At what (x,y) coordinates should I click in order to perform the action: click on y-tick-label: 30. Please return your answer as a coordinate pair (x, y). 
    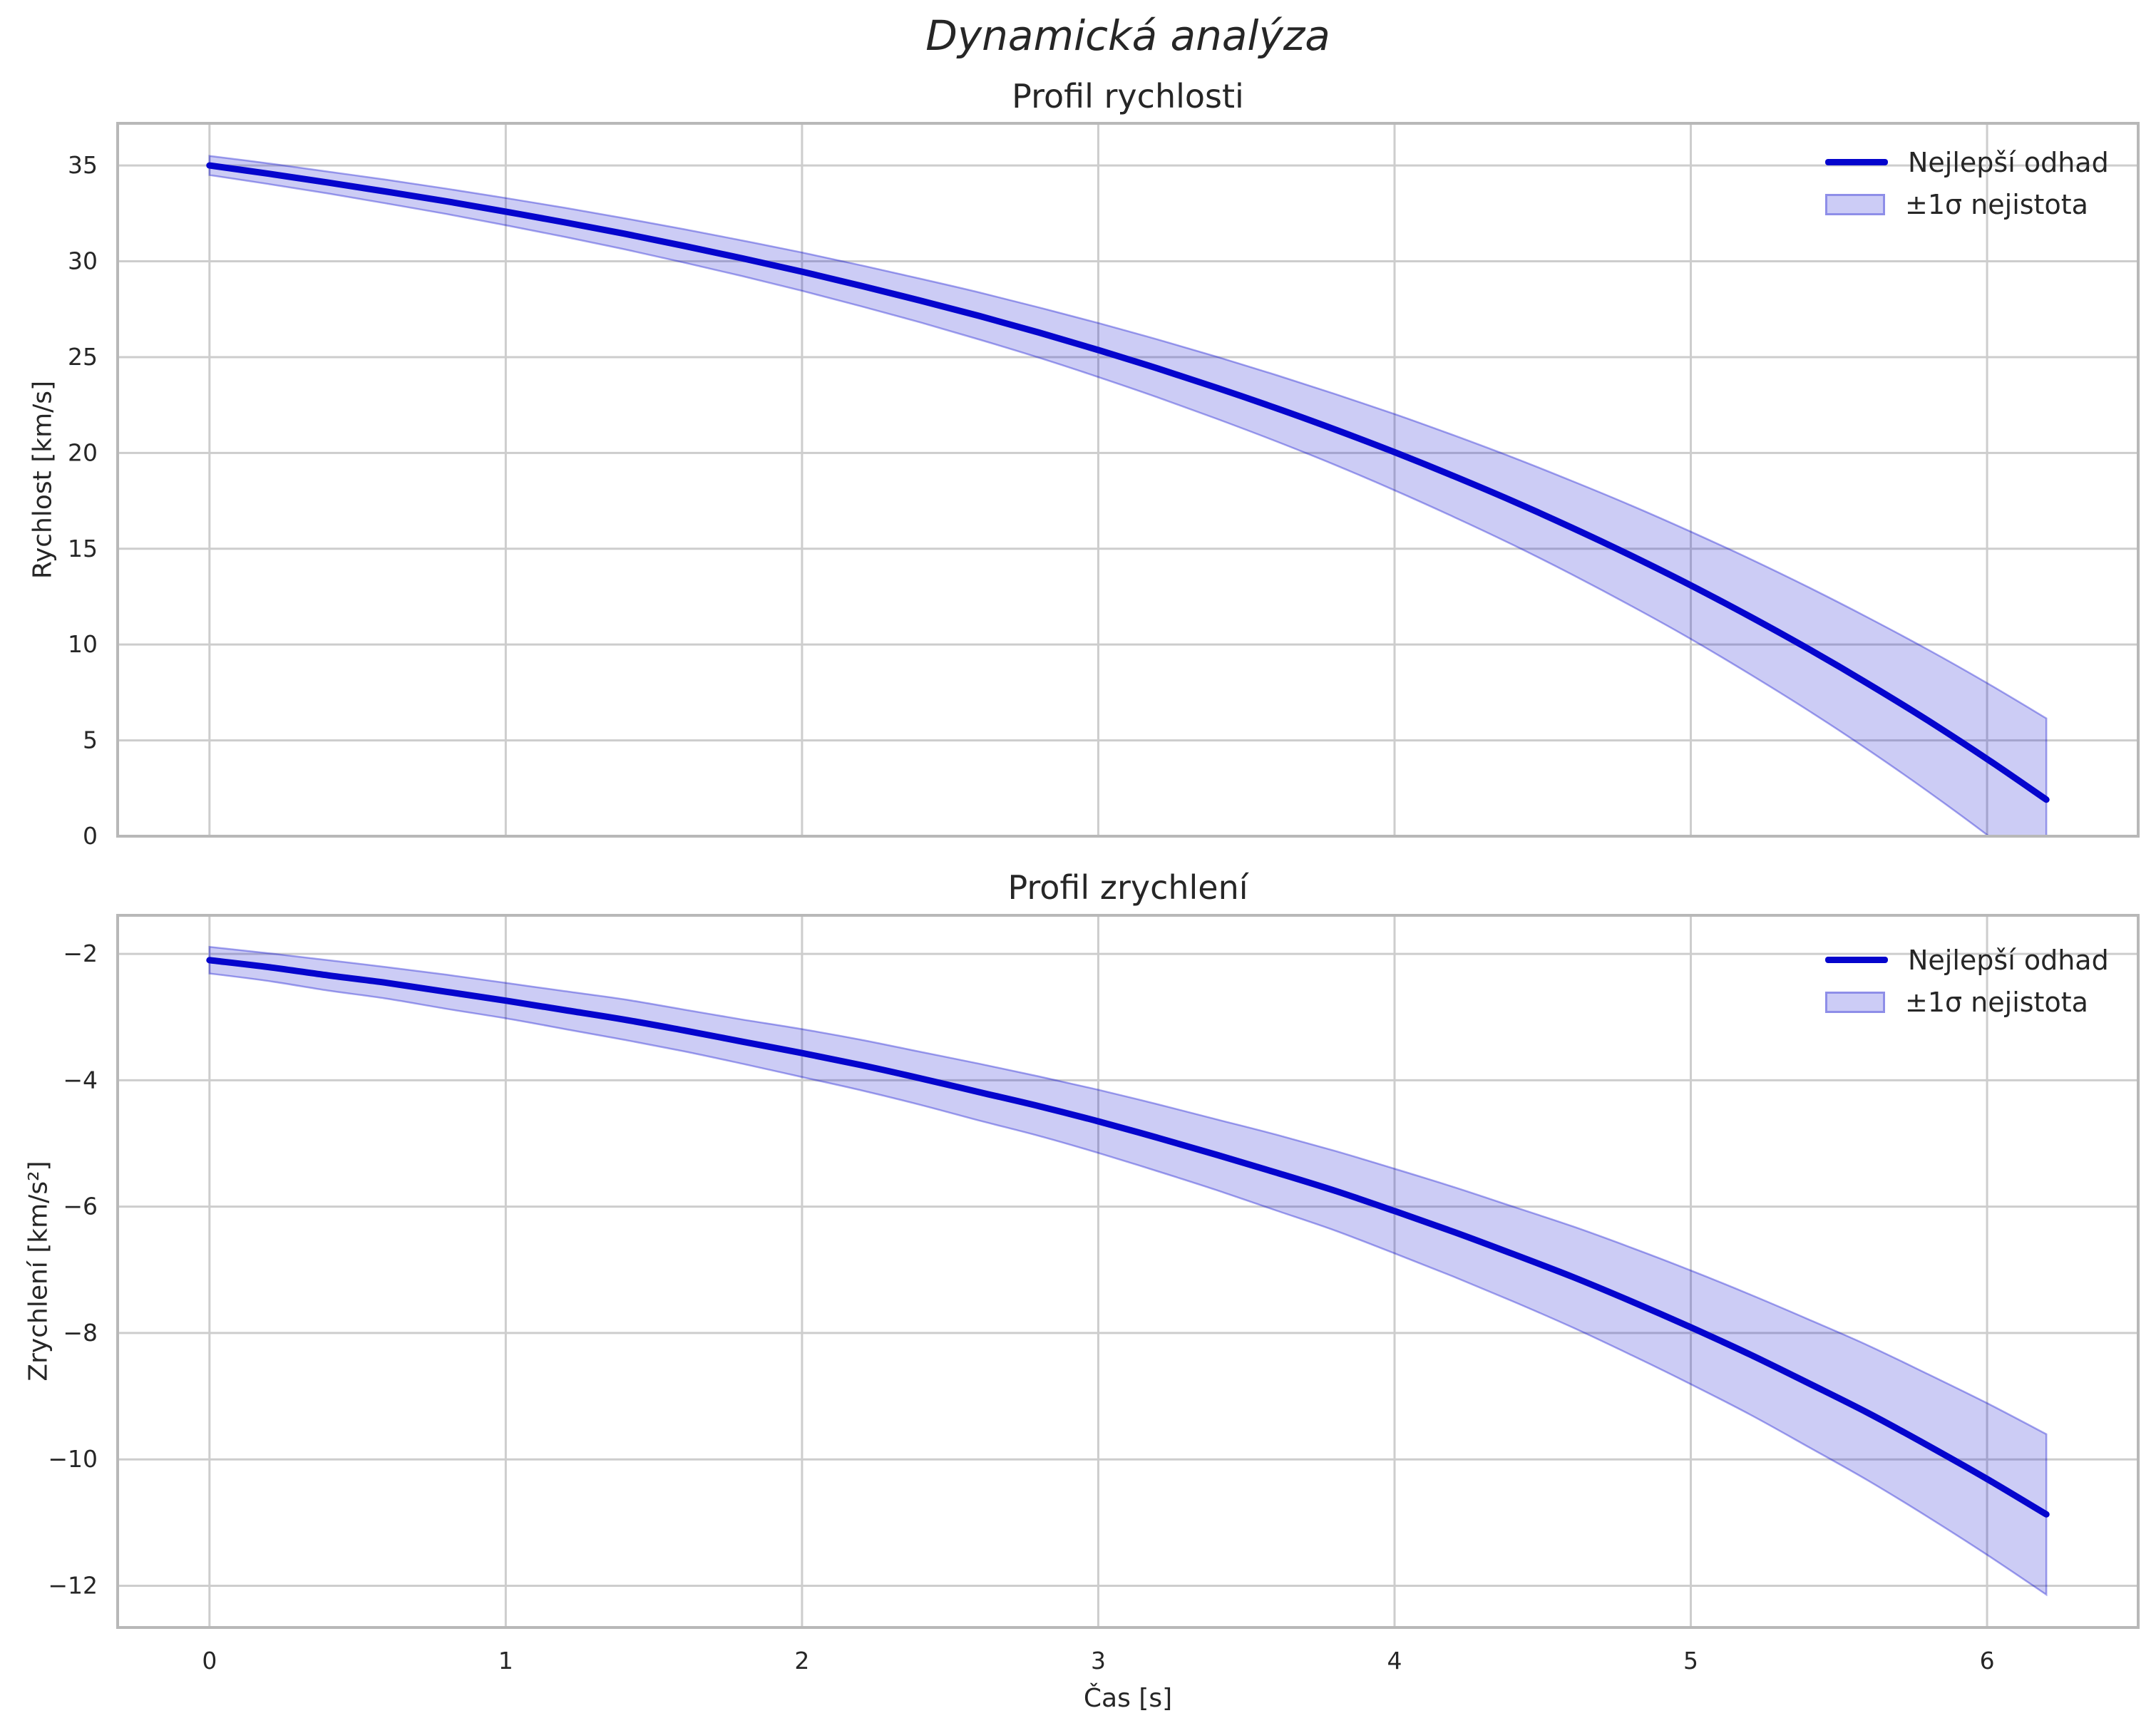
    Looking at the image, I should click on (83, 261).